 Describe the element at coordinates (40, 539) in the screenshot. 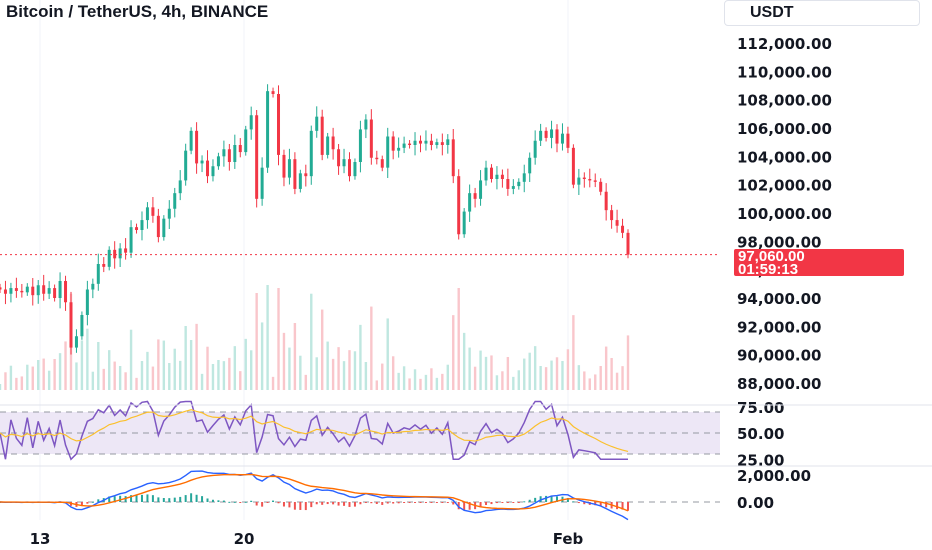

I see `time-tick: 13` at that location.